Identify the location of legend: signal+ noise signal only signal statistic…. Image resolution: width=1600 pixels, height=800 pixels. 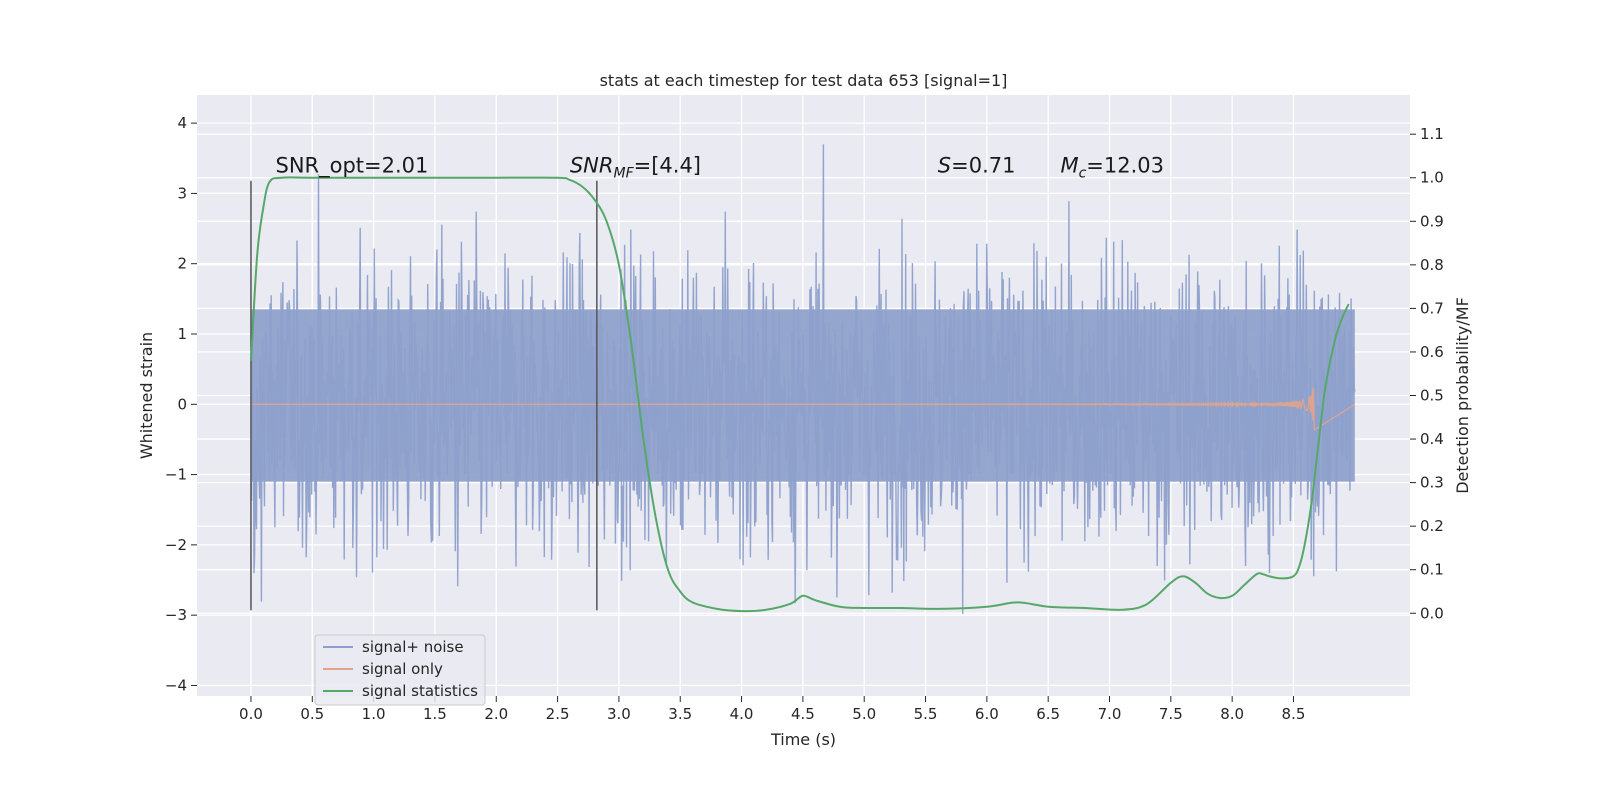
(400, 670).